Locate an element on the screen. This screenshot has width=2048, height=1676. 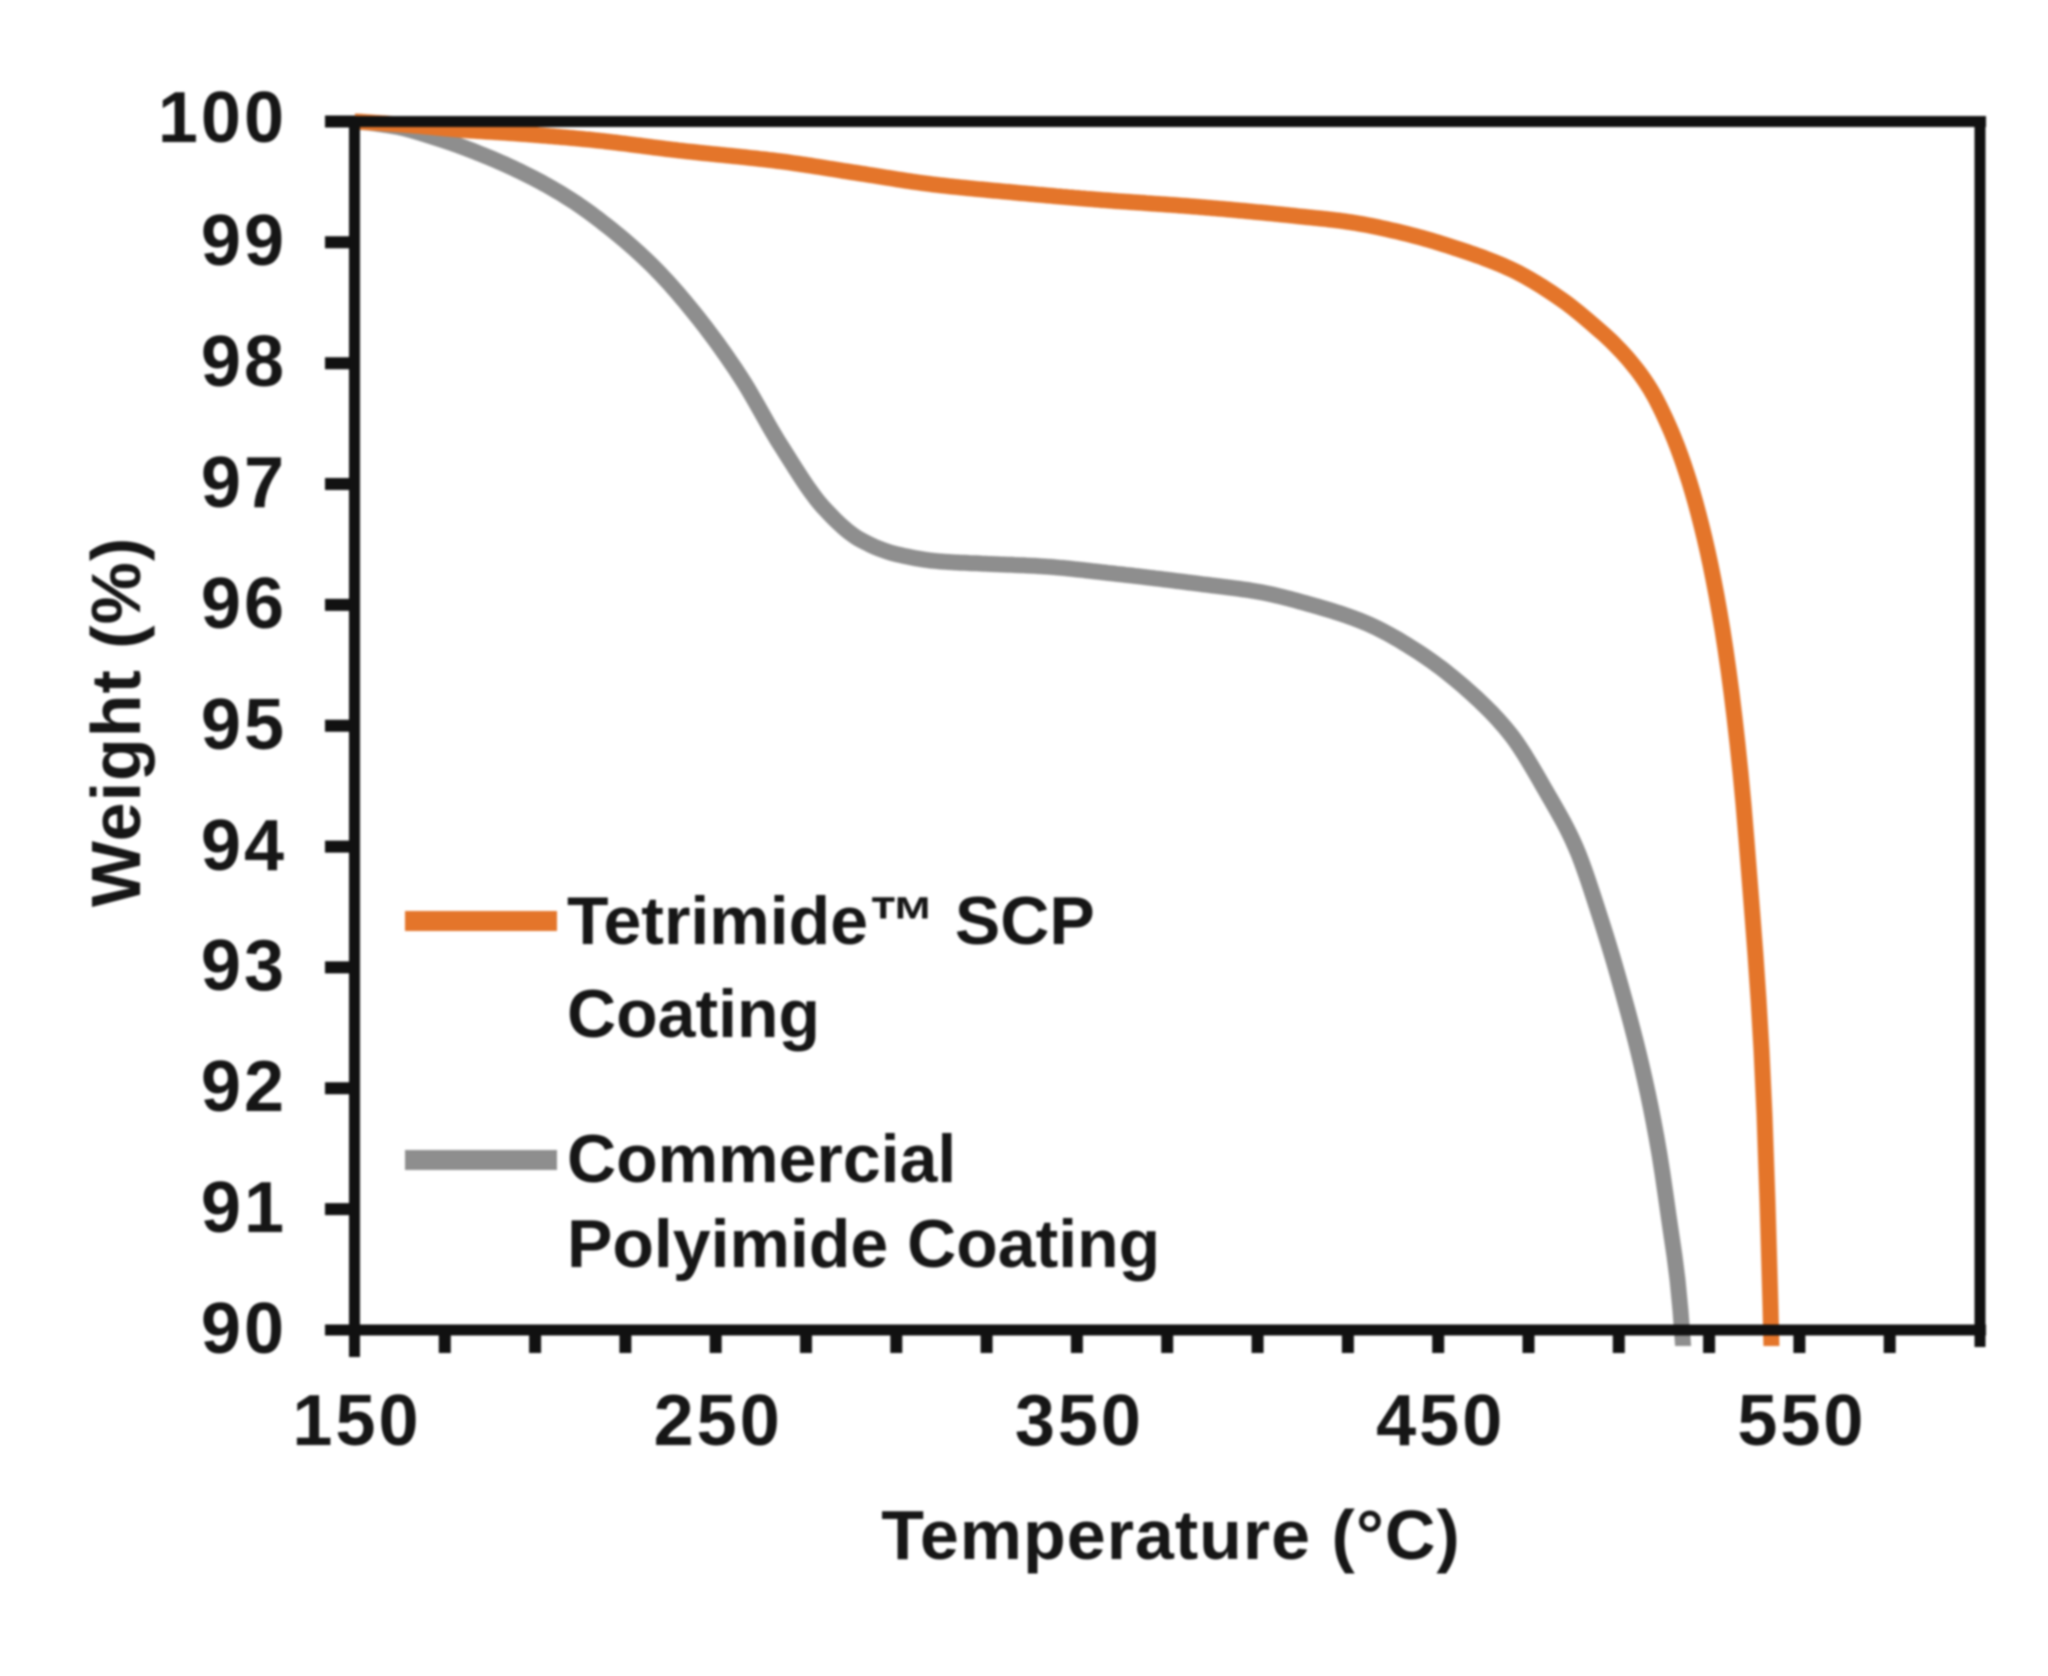
svg-text: Commercial is located at coordinates (761, 1159).